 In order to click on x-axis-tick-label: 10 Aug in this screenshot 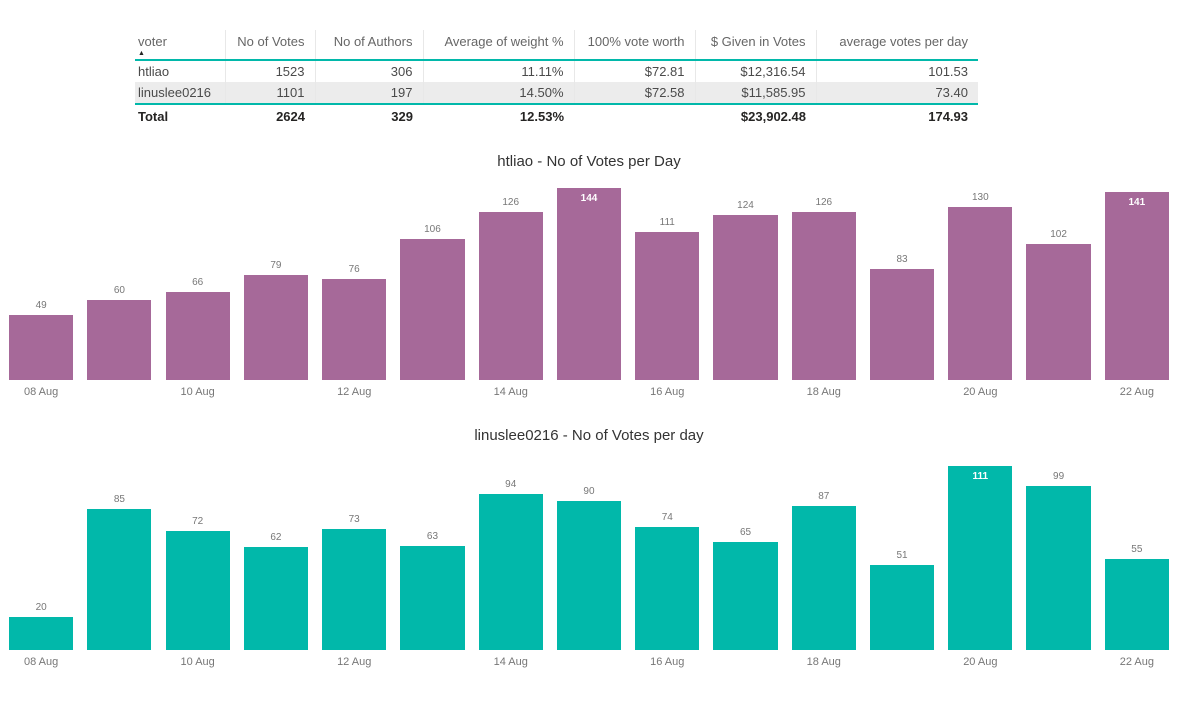, I will do `click(197, 392)`.